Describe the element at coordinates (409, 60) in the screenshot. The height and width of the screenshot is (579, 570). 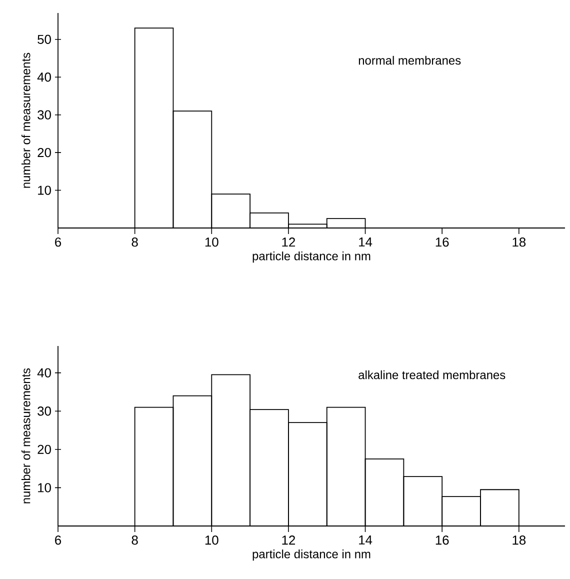
I see `annotation: normal membranes` at that location.